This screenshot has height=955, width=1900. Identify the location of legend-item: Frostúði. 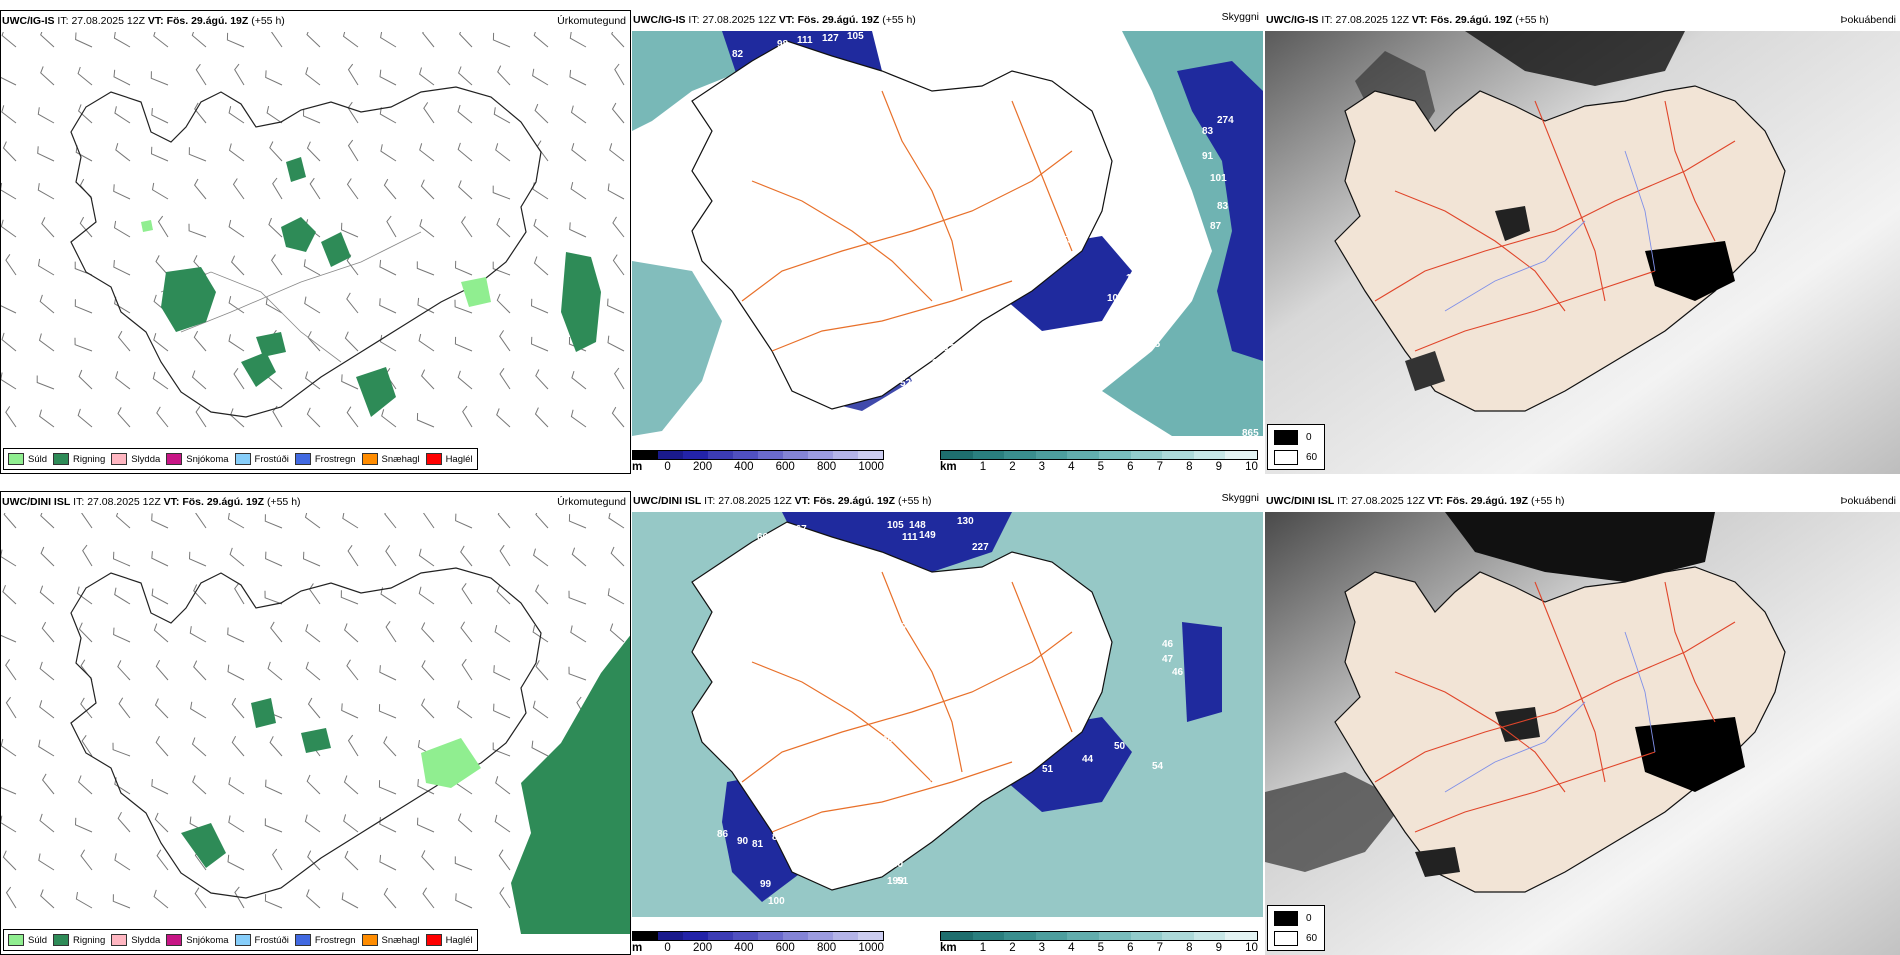
(261, 940).